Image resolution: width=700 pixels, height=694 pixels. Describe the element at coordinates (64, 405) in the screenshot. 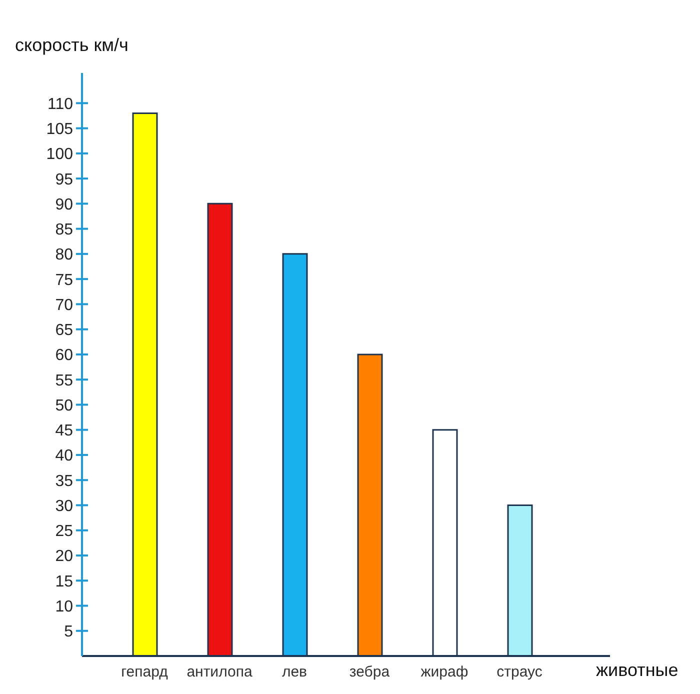

I see `y-tick-label: 50` at that location.